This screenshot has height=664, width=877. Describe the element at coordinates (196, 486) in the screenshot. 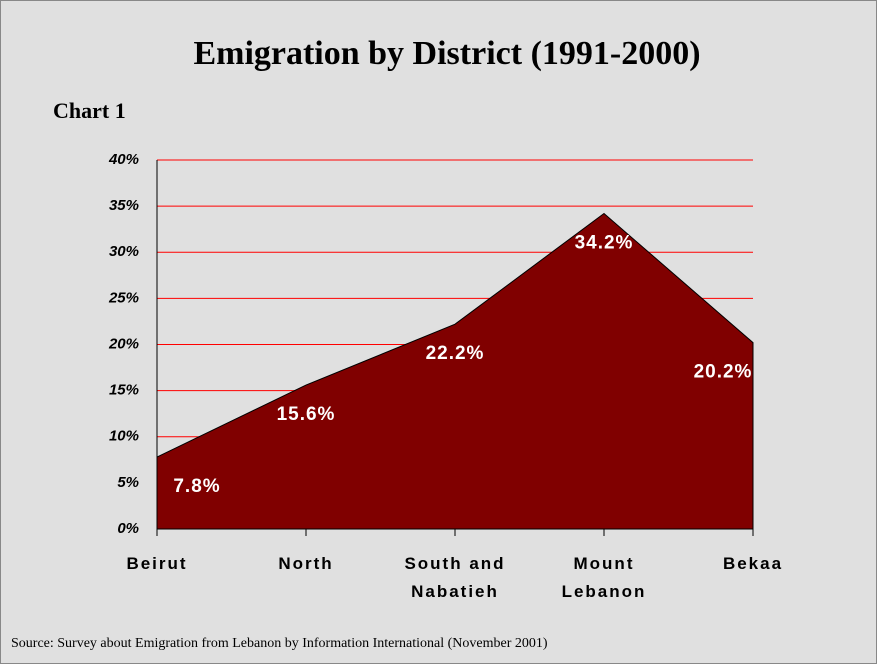

I see `data-label: 7.8%` at that location.